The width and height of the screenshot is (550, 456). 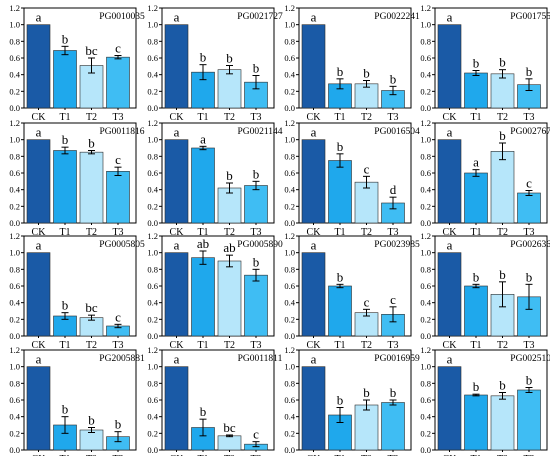 I want to click on y-tick-label: 1.2, so click(x=14, y=8).